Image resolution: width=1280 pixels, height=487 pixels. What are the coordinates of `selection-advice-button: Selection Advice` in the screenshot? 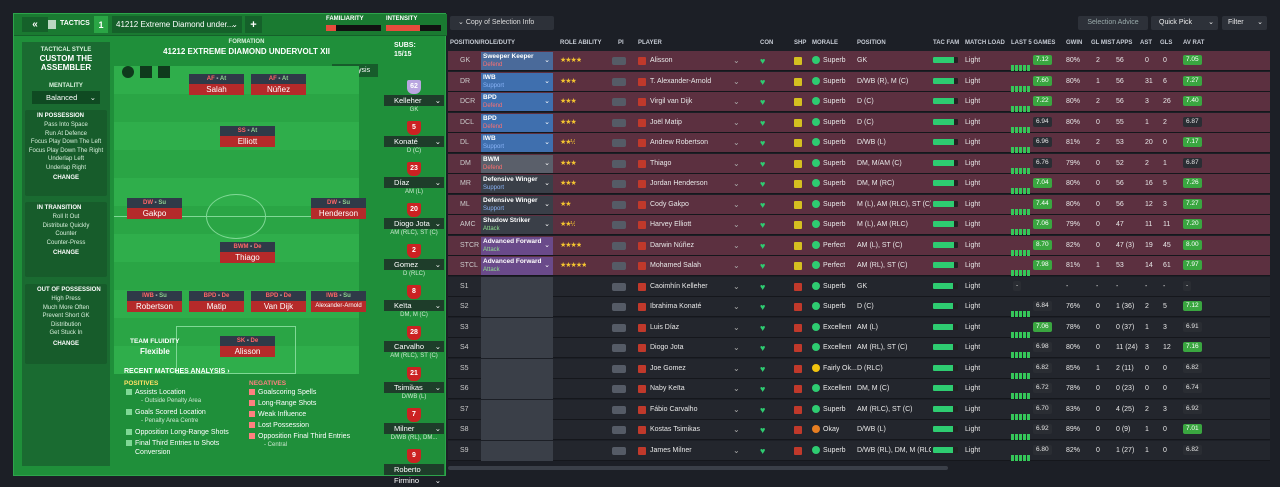 It's located at (1113, 23).